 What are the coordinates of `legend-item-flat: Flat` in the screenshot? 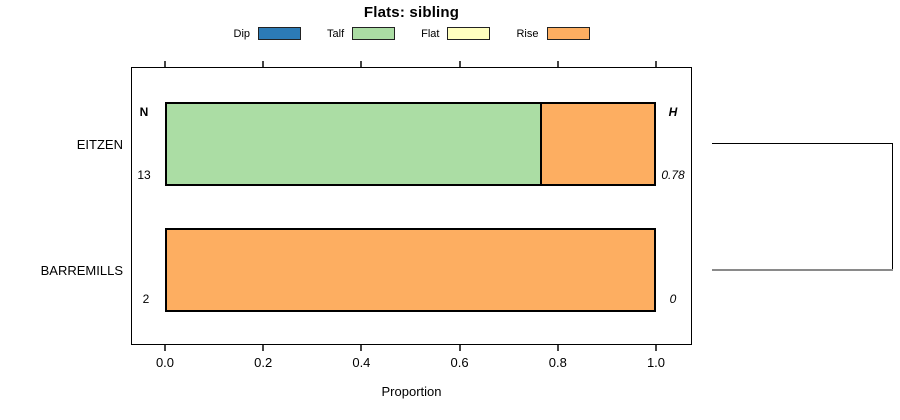 It's located at (456, 33).